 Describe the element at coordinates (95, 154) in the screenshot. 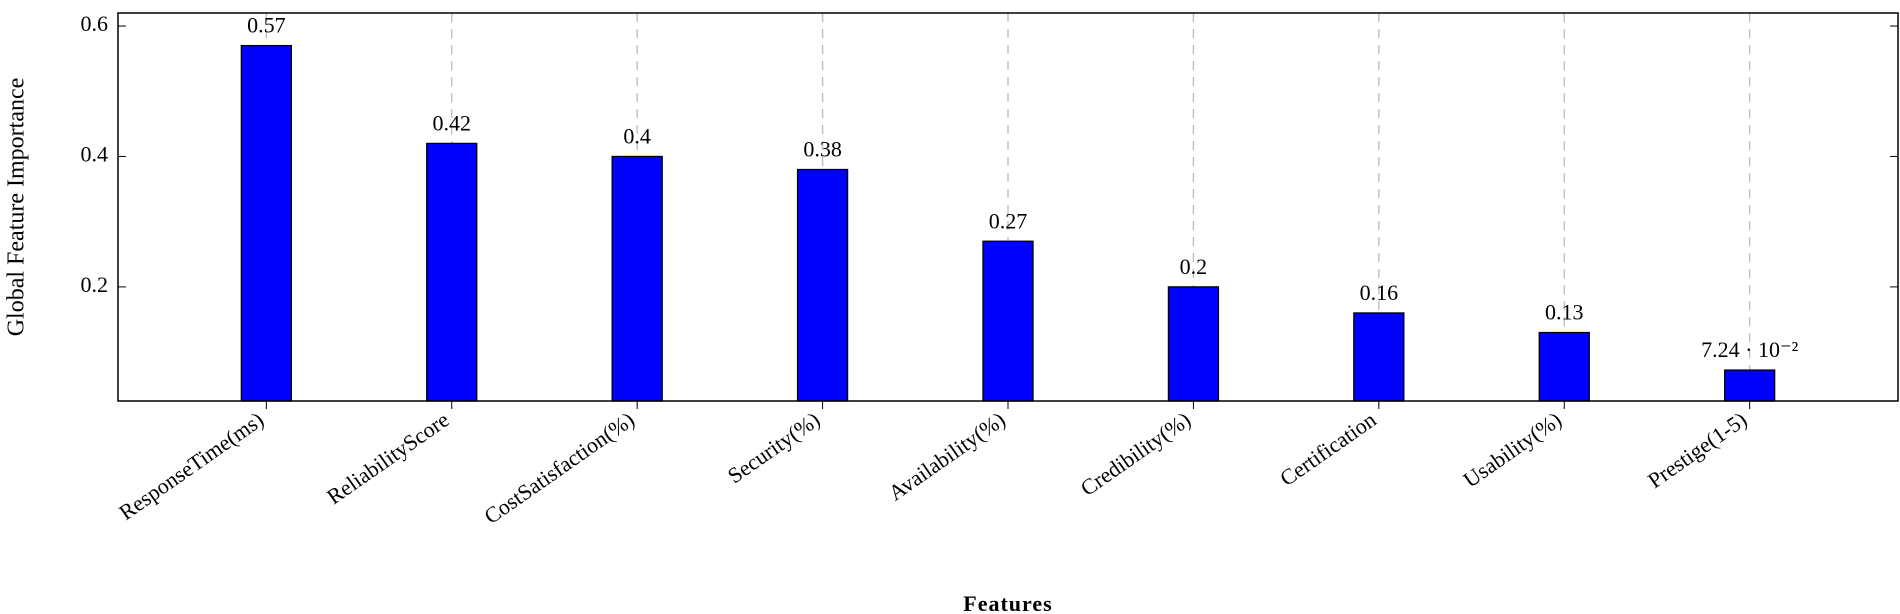

I see `y-tick-label: 0.4` at that location.